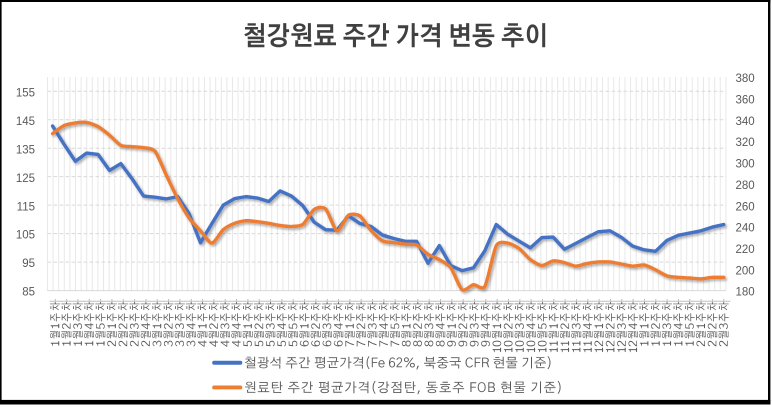 The width and height of the screenshot is (772, 407). What do you see at coordinates (745, 293) in the screenshot?
I see `svg-text: 180` at bounding box center [745, 293].